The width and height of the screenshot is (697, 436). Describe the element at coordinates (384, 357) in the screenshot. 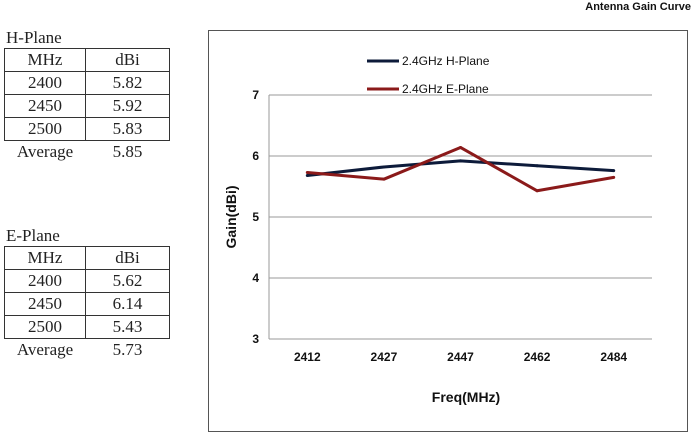

I see `x-tick-label: 2427` at that location.